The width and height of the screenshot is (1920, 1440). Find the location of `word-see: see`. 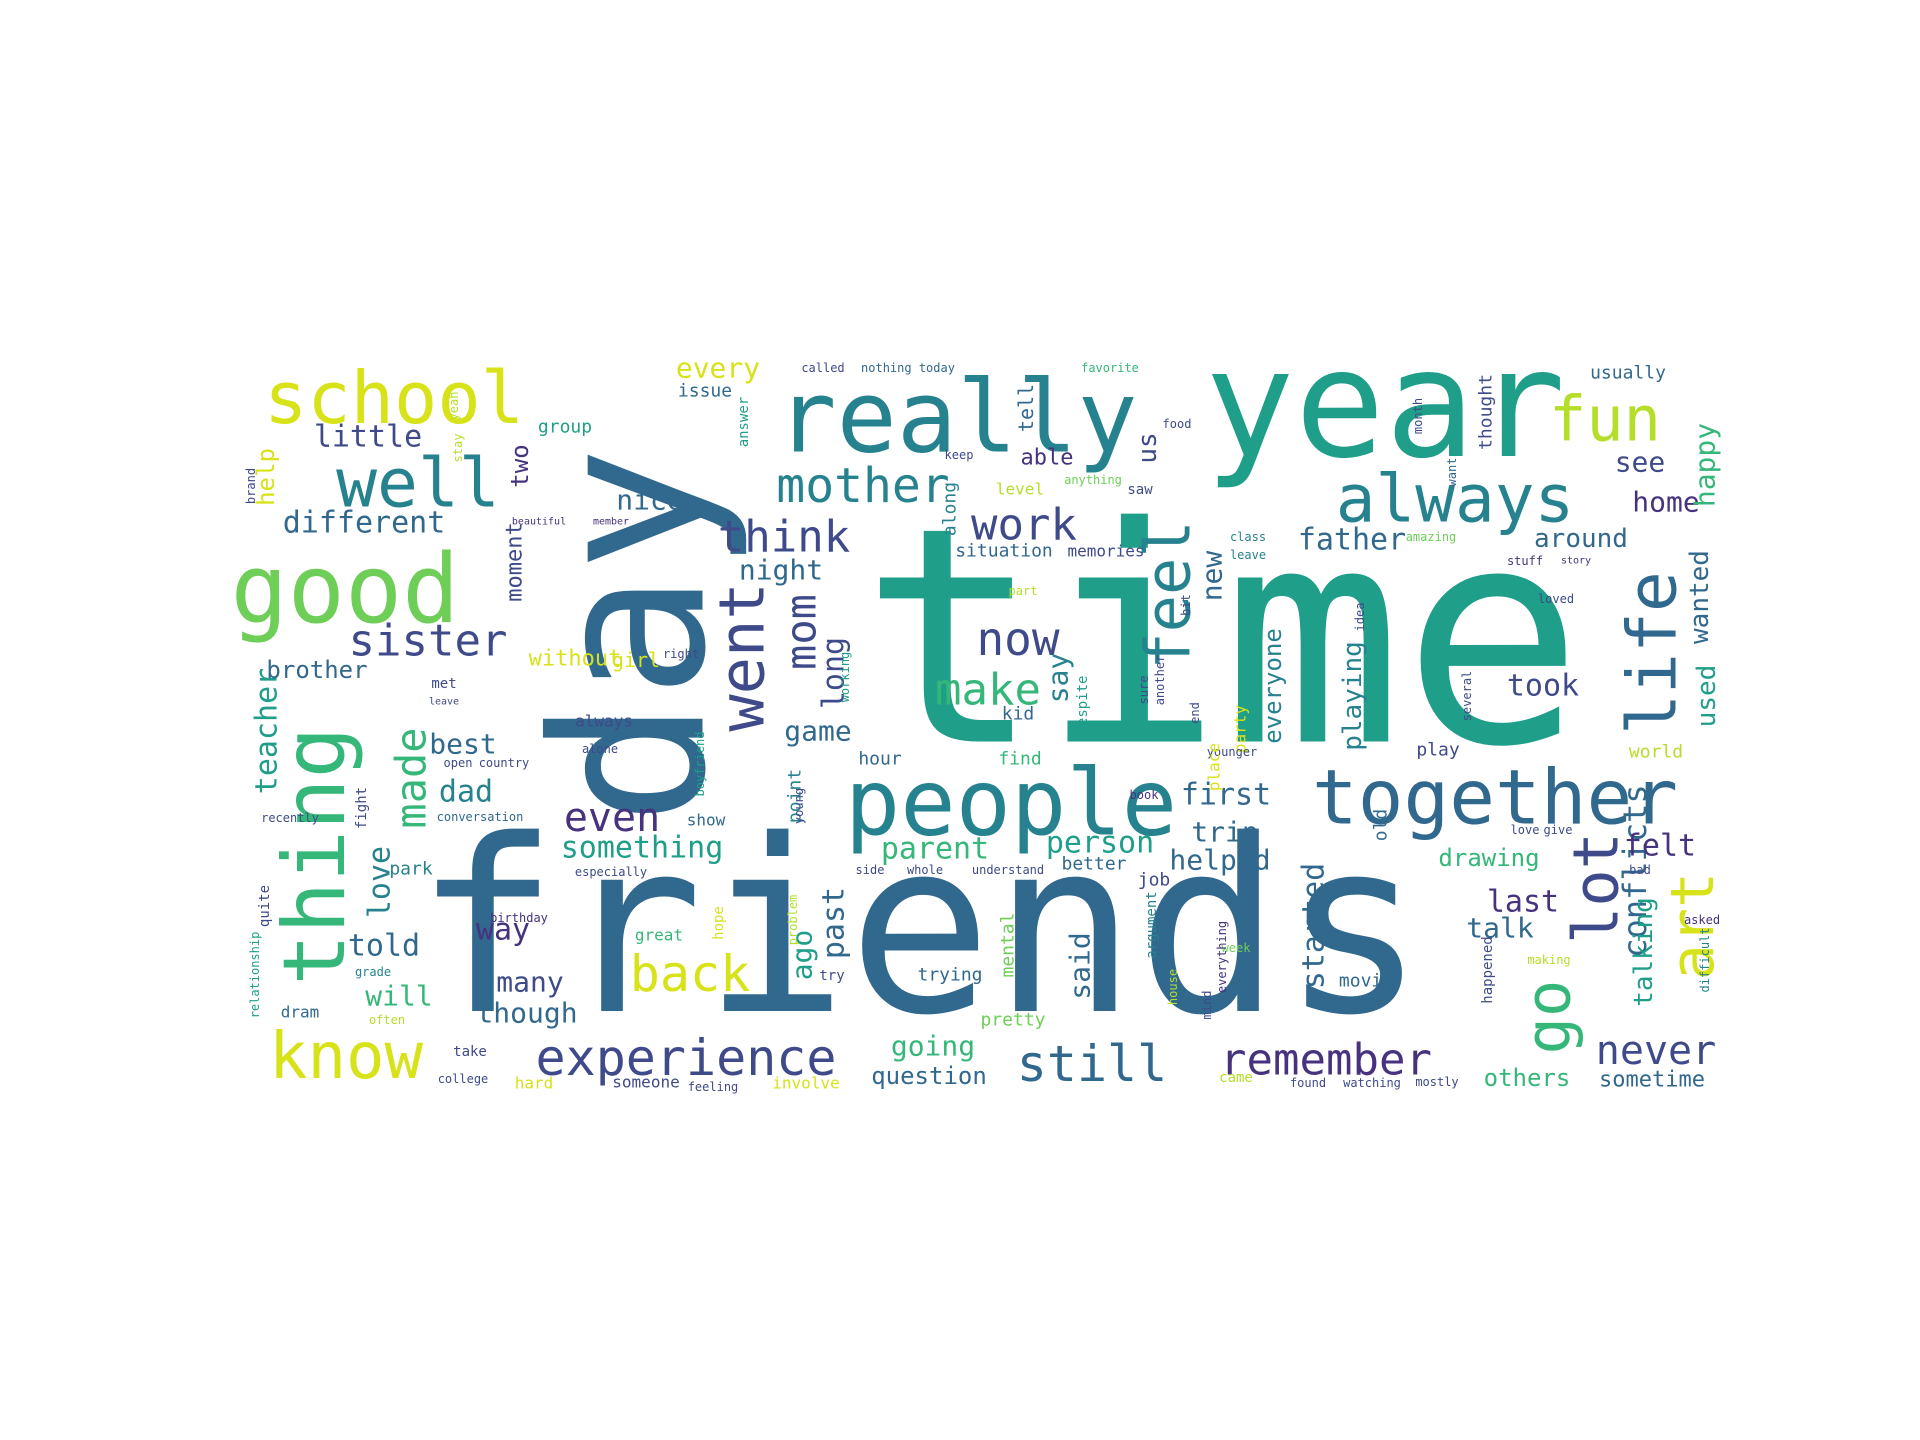

word-see: see is located at coordinates (1640, 462).